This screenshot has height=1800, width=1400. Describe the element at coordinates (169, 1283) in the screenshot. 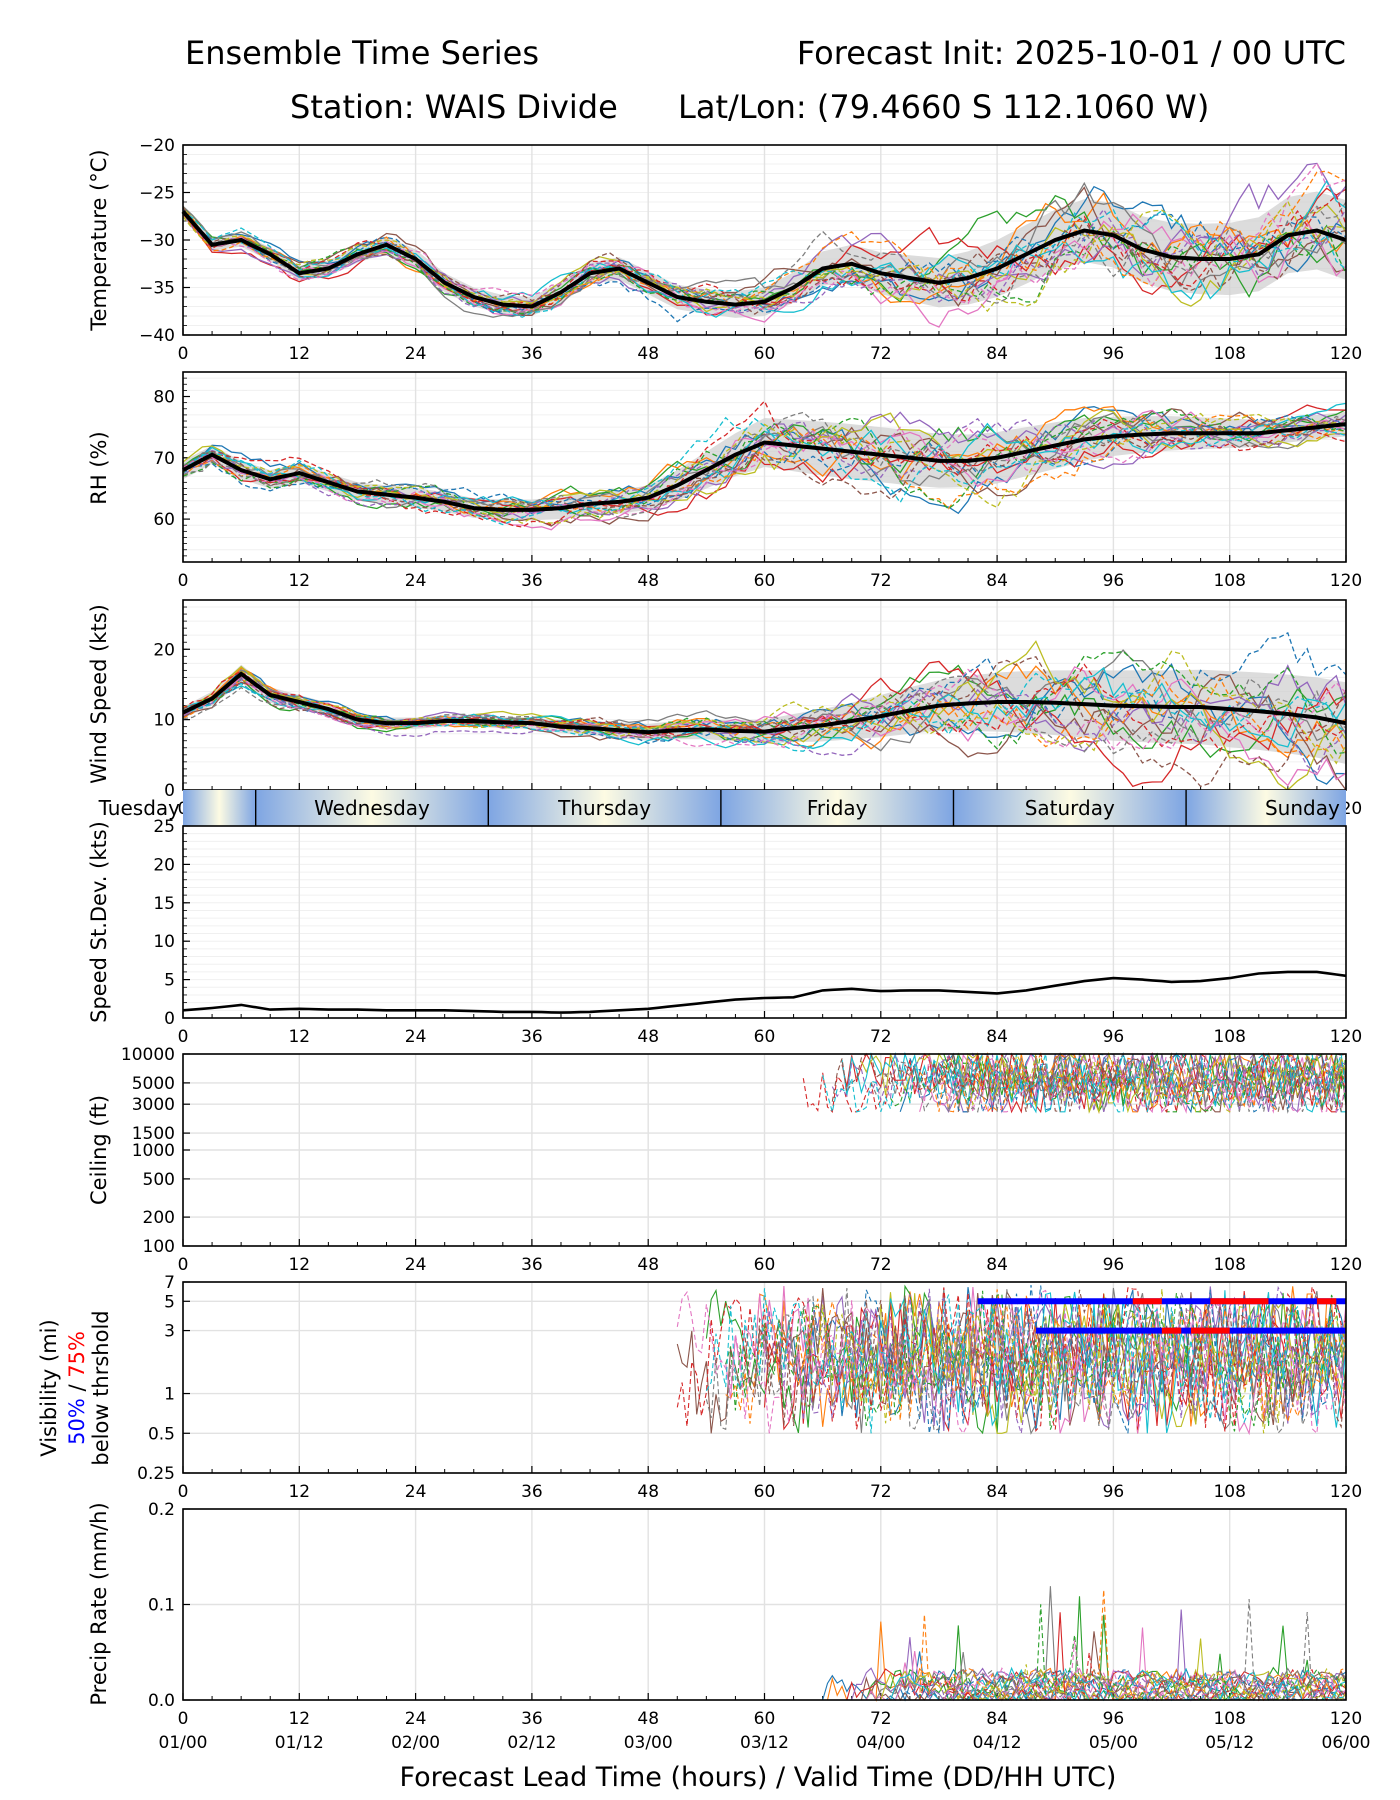

I see `y-tick-label: 7` at that location.